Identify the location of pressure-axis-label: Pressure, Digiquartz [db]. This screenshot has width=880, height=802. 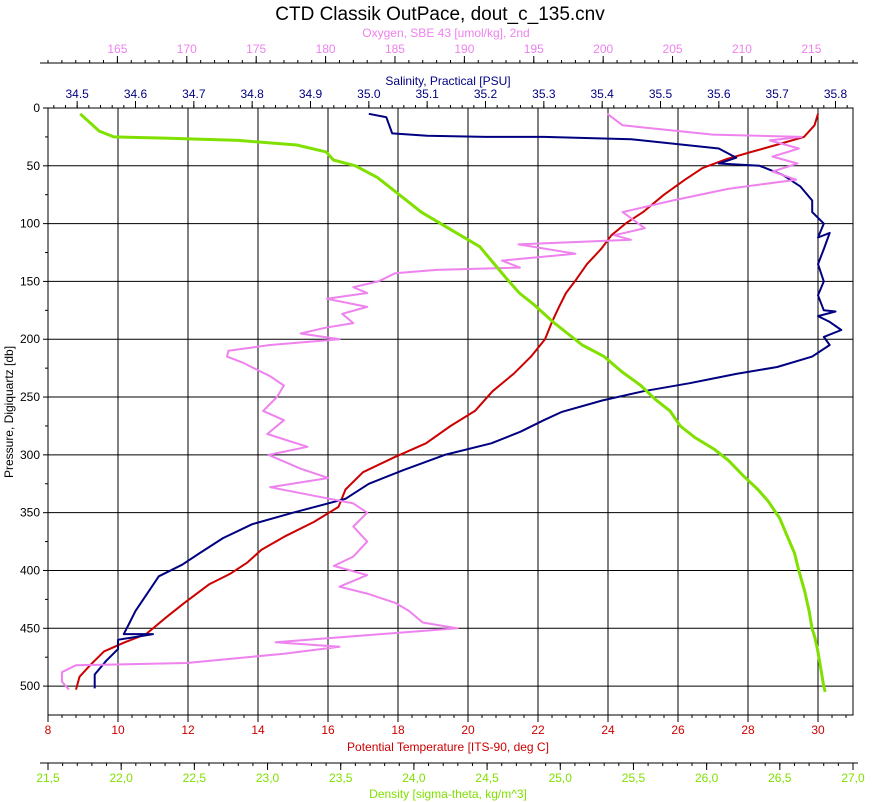
(9, 412).